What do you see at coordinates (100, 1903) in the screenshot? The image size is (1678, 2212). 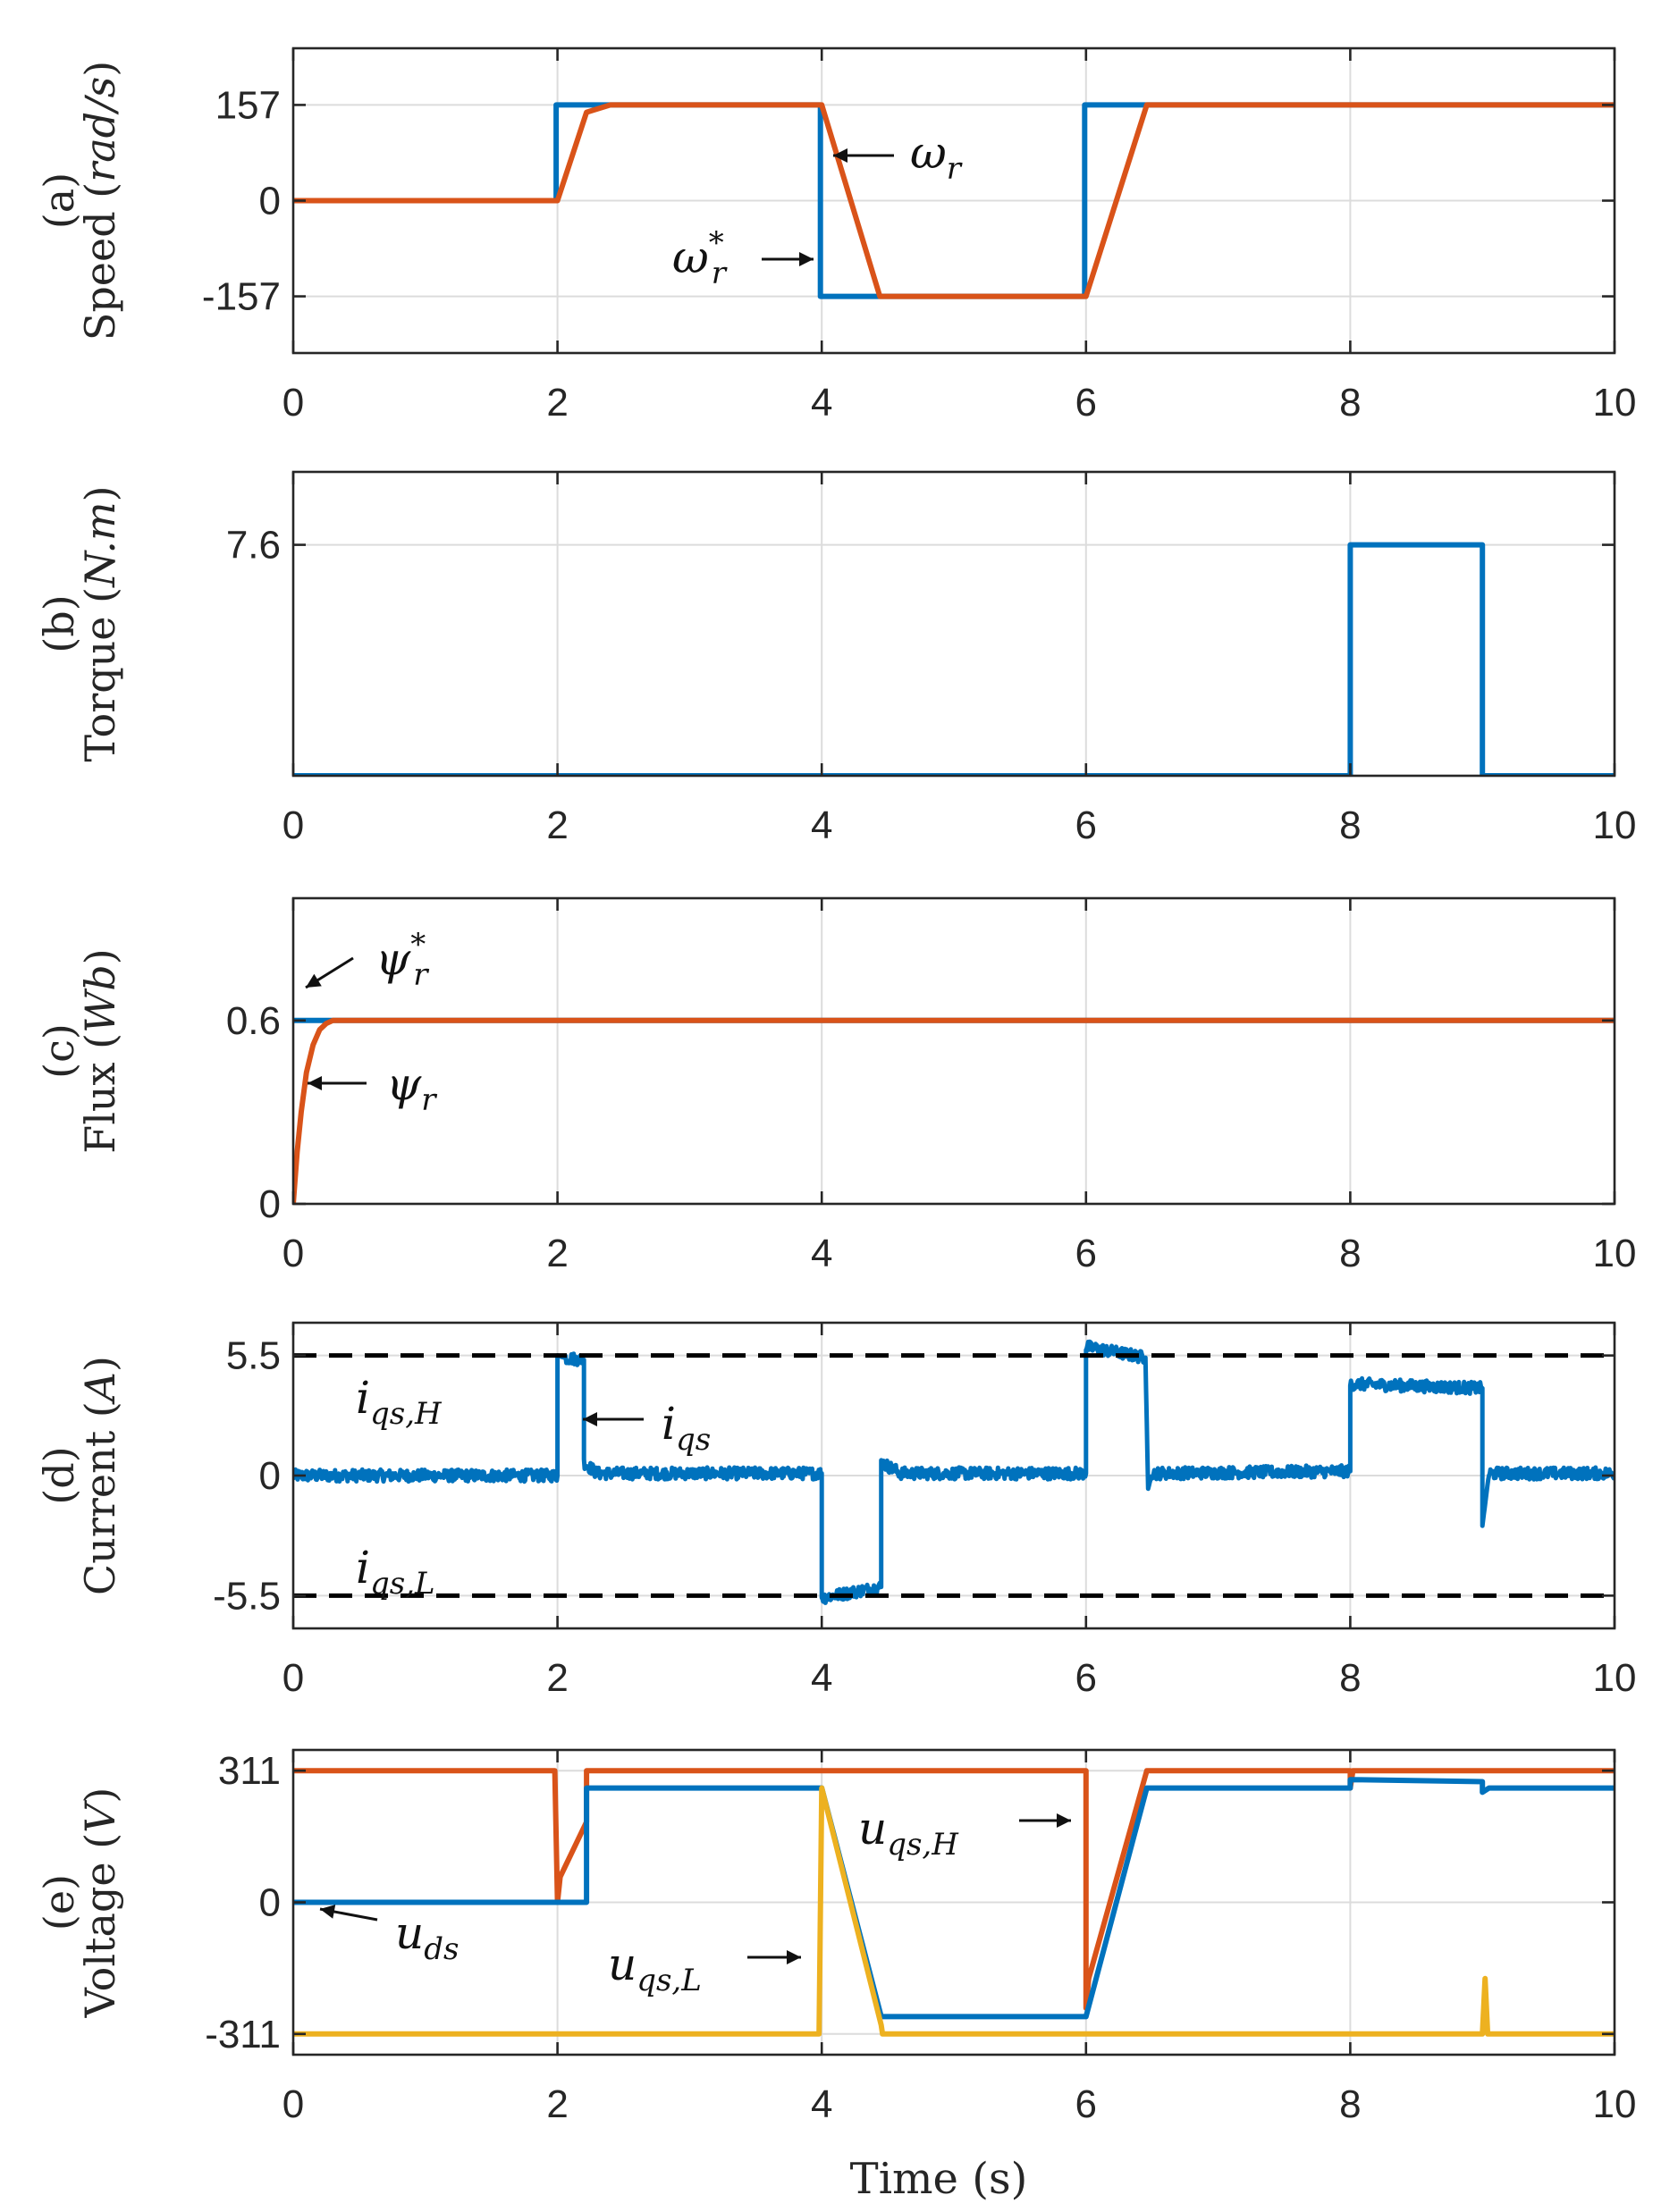 I see `y-axis-label: Voltage (V)` at bounding box center [100, 1903].